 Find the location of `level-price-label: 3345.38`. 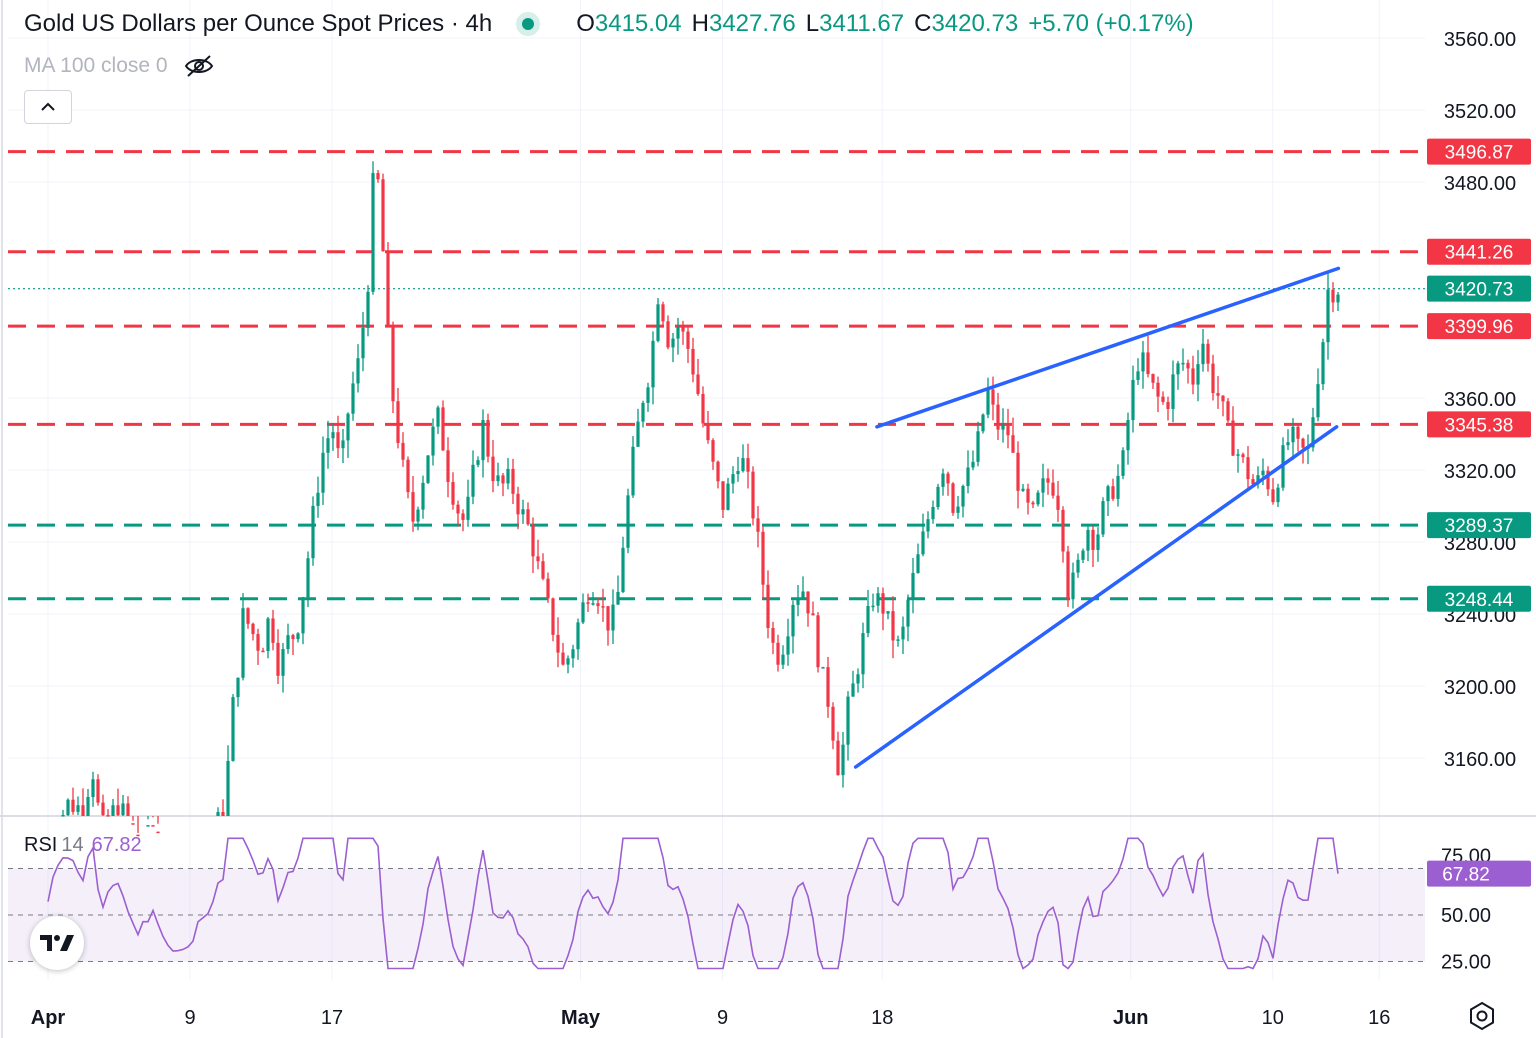

level-price-label: 3345.38 is located at coordinates (1479, 425).